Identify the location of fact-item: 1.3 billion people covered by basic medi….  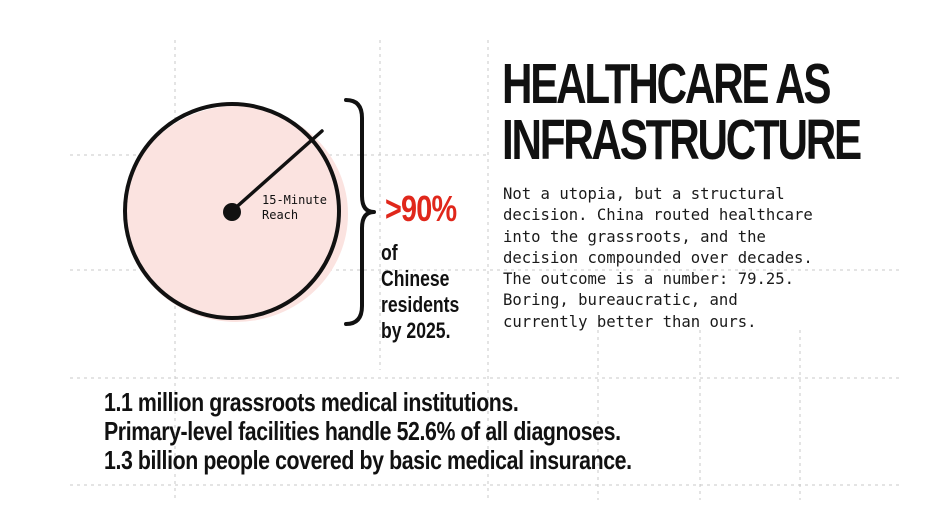
(368, 460).